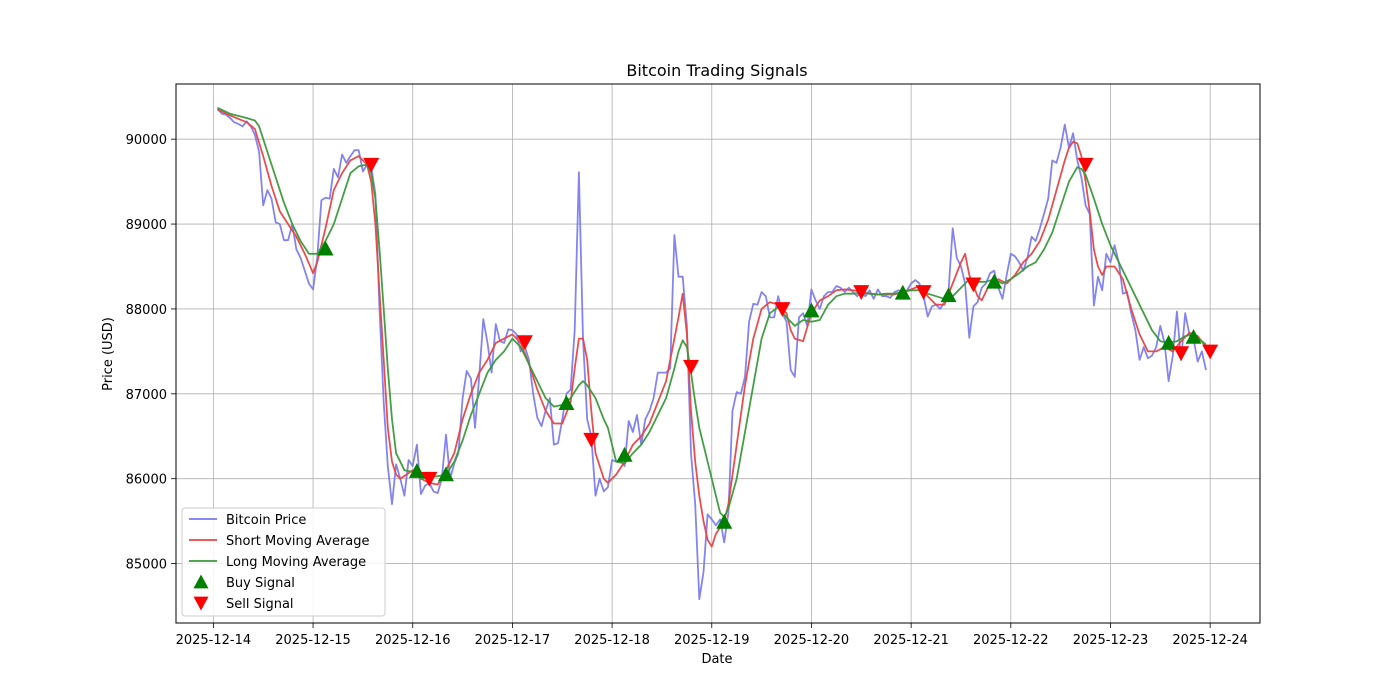  Describe the element at coordinates (146, 140) in the screenshot. I see `y-tick-label: 90000` at that location.